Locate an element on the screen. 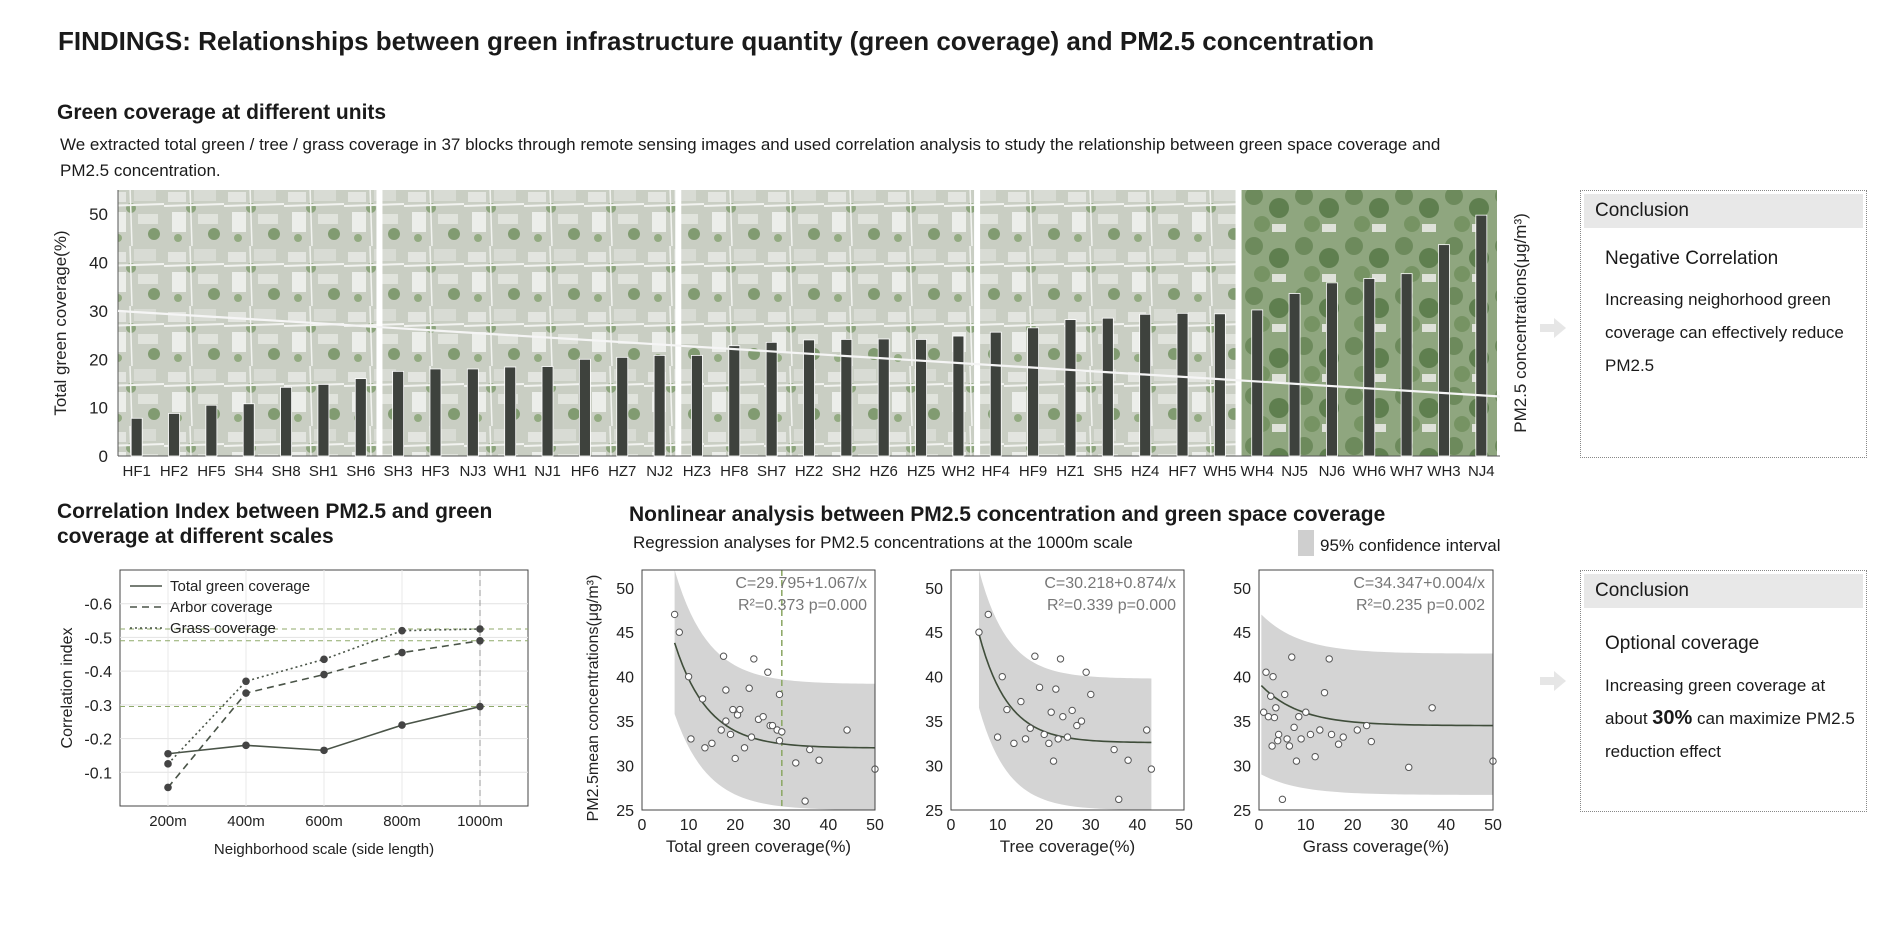 The height and width of the screenshot is (927, 1900). x-tick-label: HZ3 is located at coordinates (697, 471).